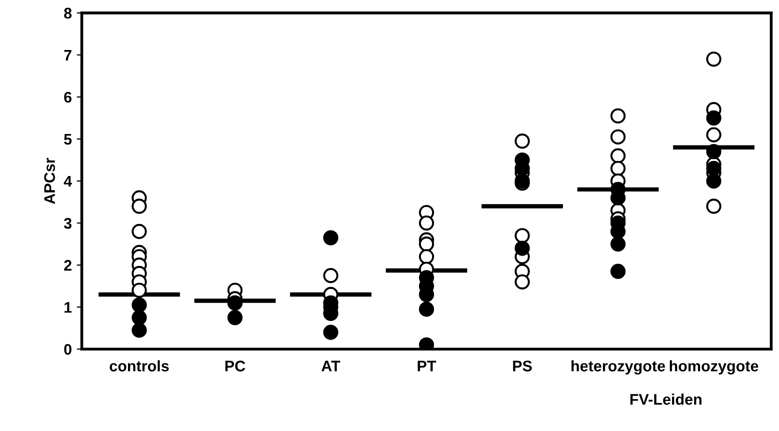 Image resolution: width=779 pixels, height=431 pixels. Describe the element at coordinates (68, 55) in the screenshot. I see `y-tick-label: 7` at that location.